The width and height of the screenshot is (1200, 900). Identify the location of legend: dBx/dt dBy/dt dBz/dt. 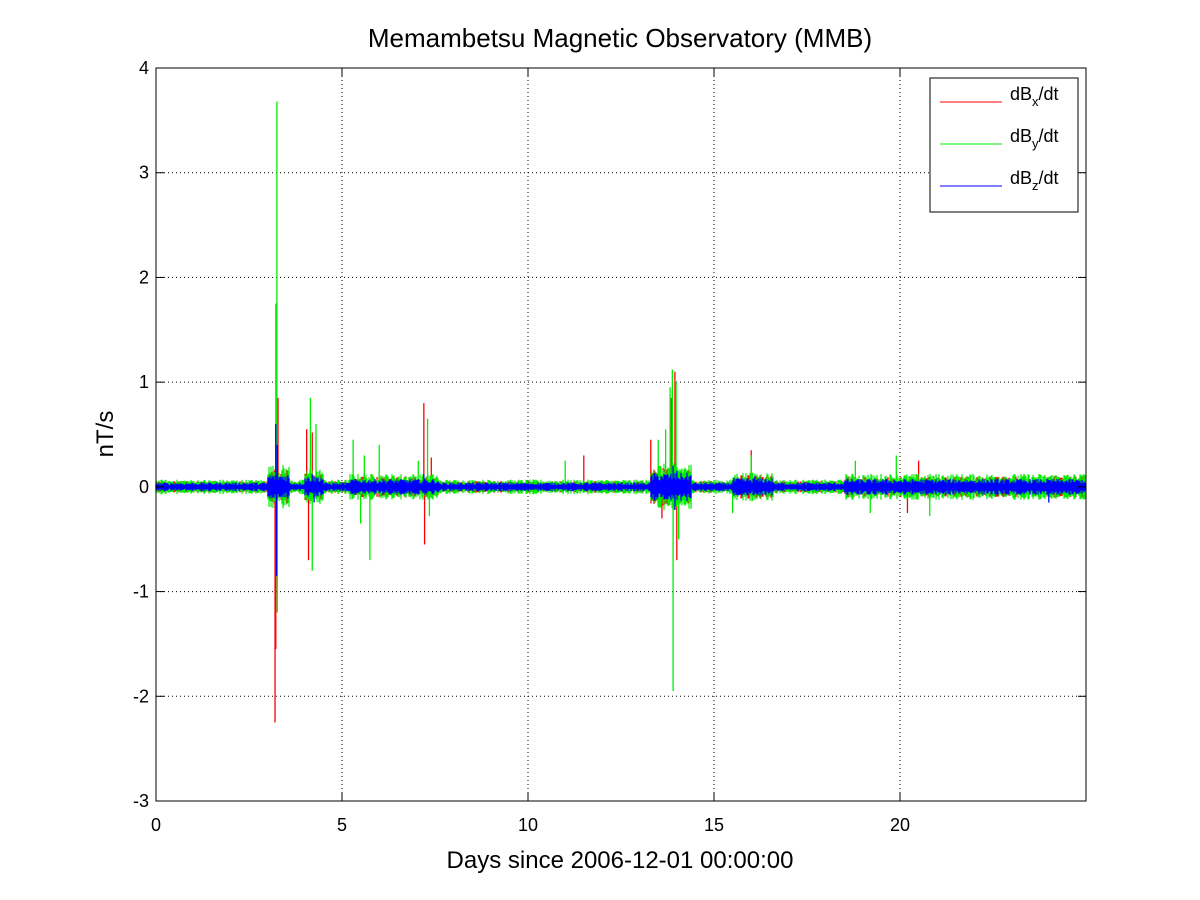
(1004, 145).